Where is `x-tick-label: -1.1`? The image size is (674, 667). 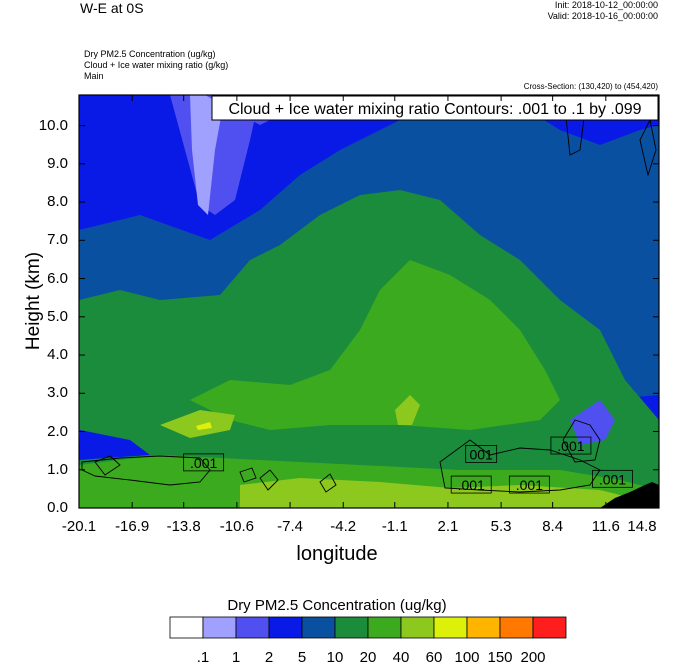 x-tick-label: -1.1 is located at coordinates (394, 526).